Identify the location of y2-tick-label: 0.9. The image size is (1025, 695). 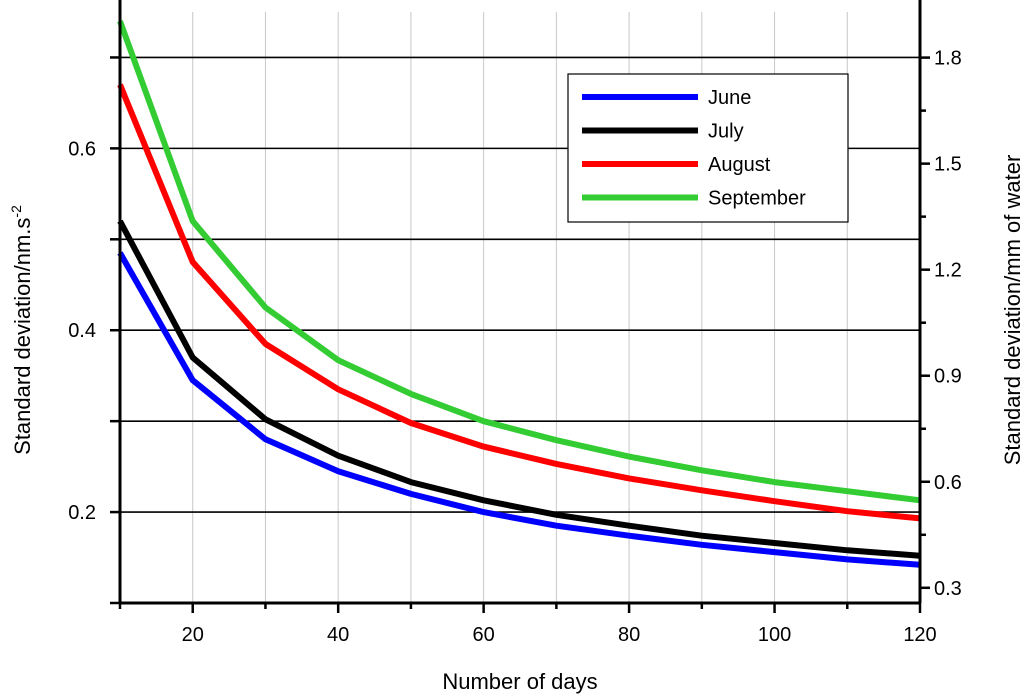
(948, 377).